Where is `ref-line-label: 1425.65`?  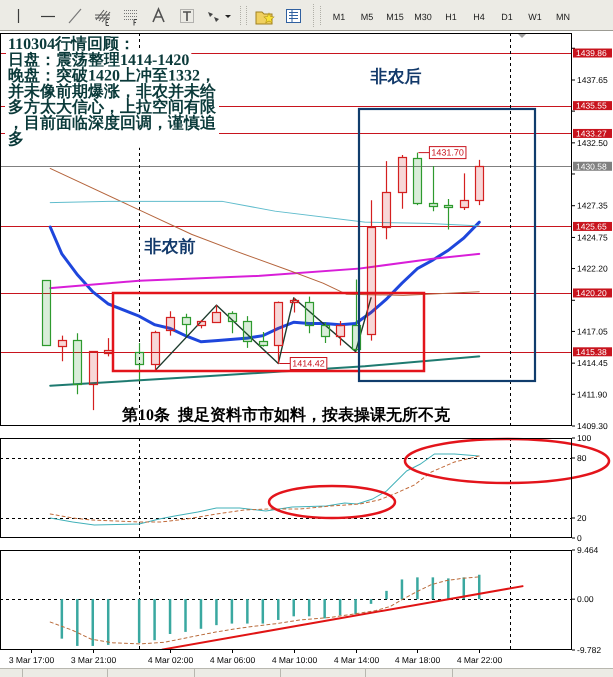
ref-line-label: 1425.65 is located at coordinates (591, 226).